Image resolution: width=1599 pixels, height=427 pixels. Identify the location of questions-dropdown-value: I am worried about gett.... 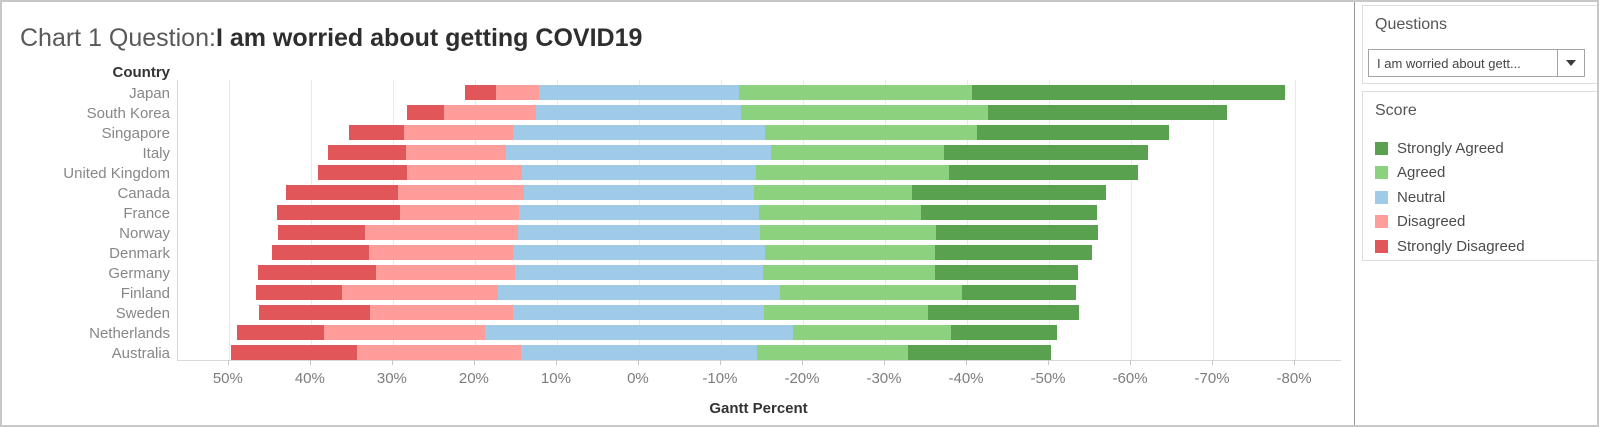
(1449, 63).